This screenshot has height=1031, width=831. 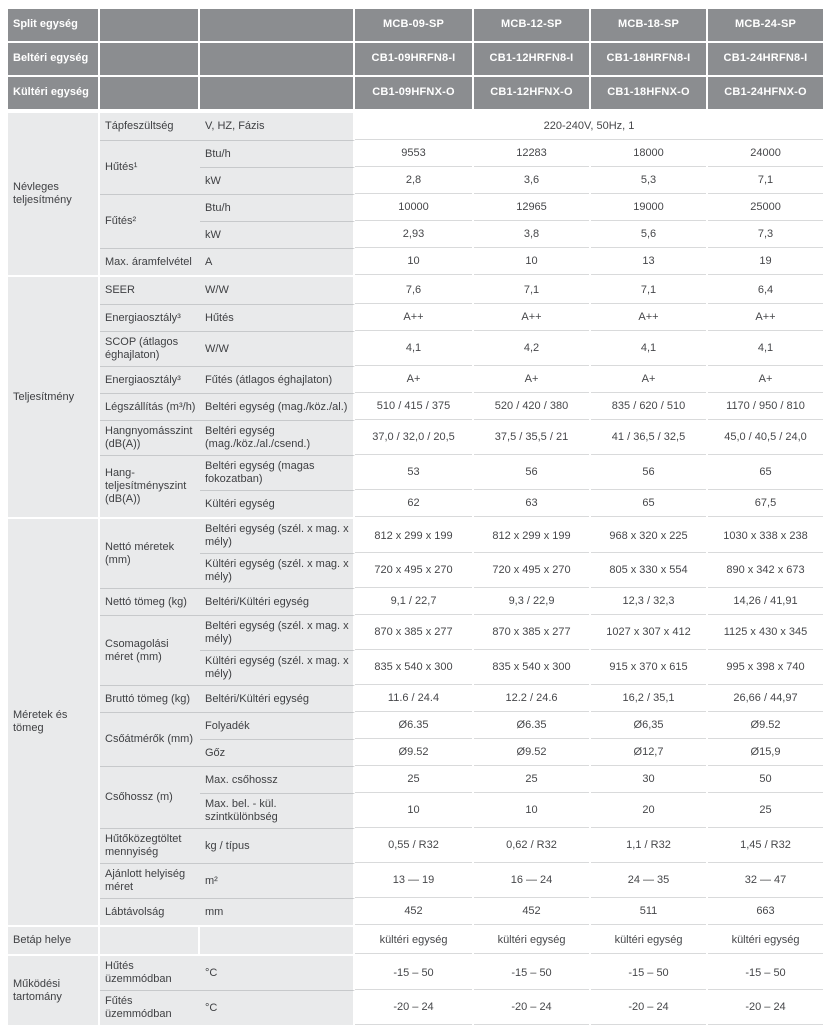 What do you see at coordinates (415, 911) in the screenshot?
I see `spec-row: Lábtávolság mm 452 452 511 663` at bounding box center [415, 911].